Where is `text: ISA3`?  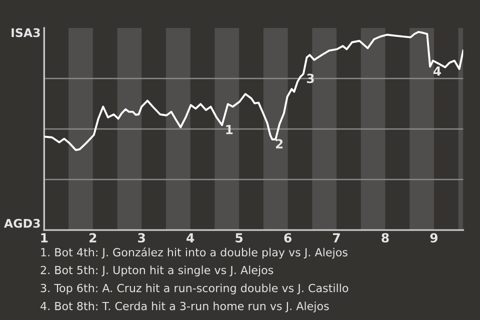 text: ISA3 is located at coordinates (26, 33).